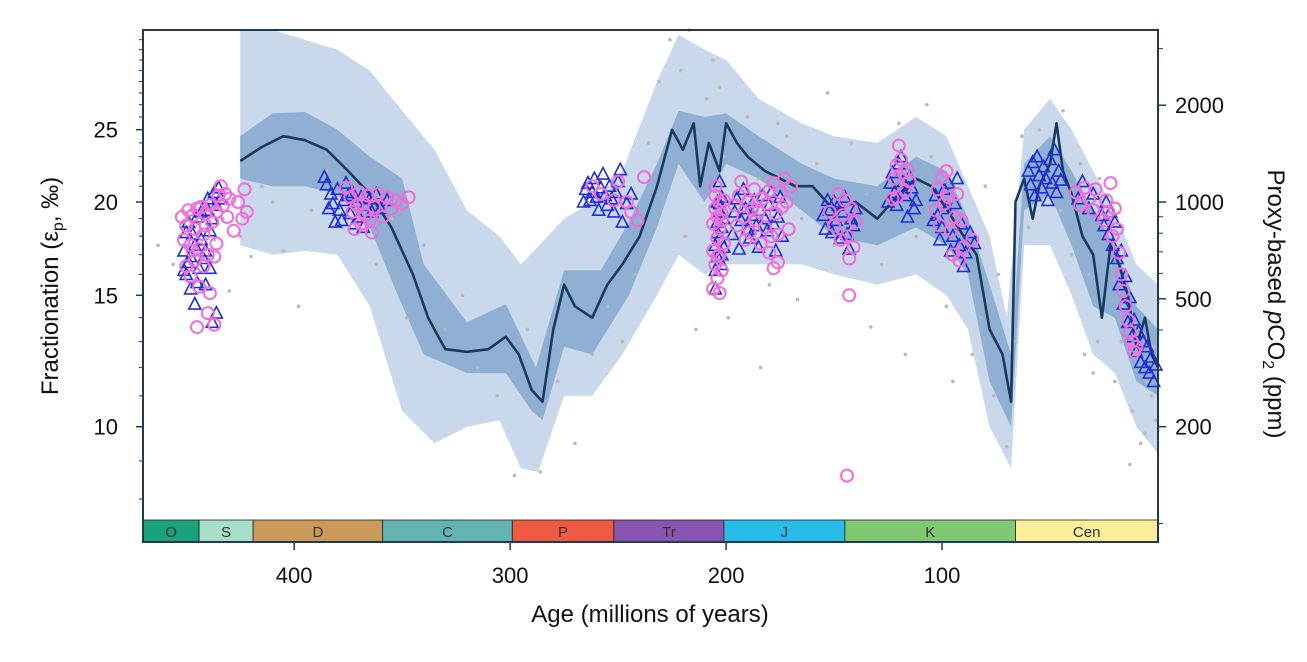 The height and width of the screenshot is (662, 1307). I want to click on x-axis-title: Age (millions of years), so click(649, 614).